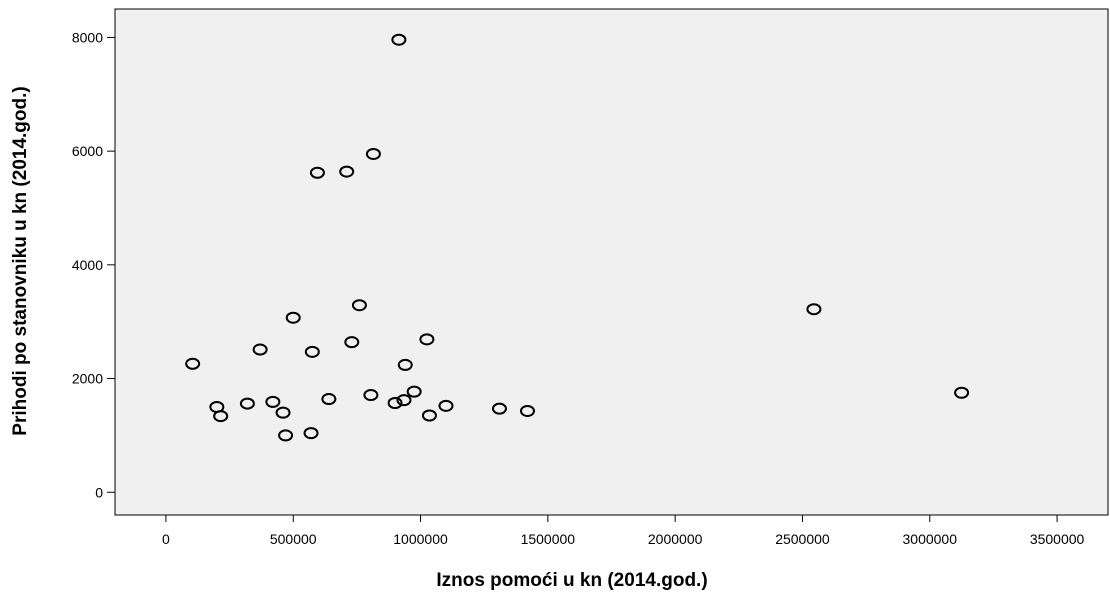 This screenshot has width=1110, height=592. What do you see at coordinates (571, 580) in the screenshot?
I see `x-axis-title: Iznos pomoći u kn (2014.god.)` at bounding box center [571, 580].